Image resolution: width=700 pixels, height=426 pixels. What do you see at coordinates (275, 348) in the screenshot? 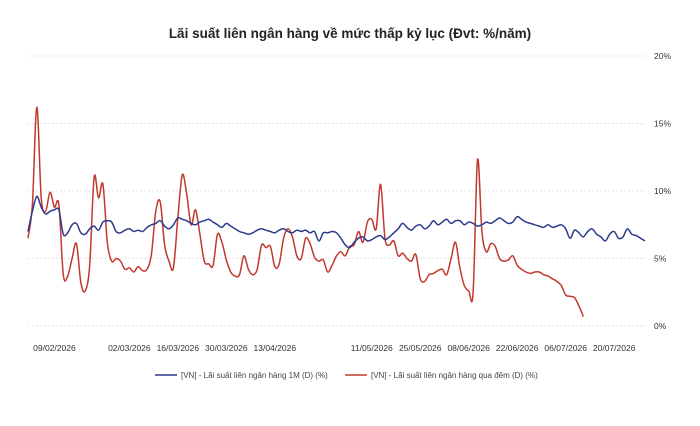
I see `x-tick-label: 13/04/2026` at bounding box center [275, 348].